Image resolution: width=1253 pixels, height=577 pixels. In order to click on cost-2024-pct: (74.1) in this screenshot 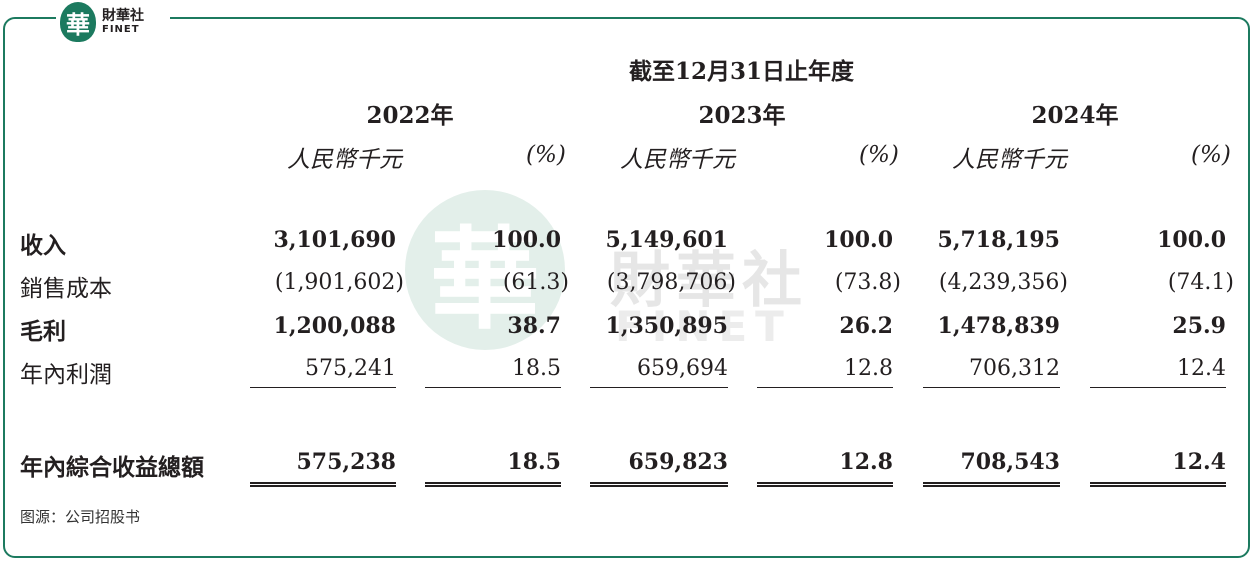, I will do `click(1200, 282)`.